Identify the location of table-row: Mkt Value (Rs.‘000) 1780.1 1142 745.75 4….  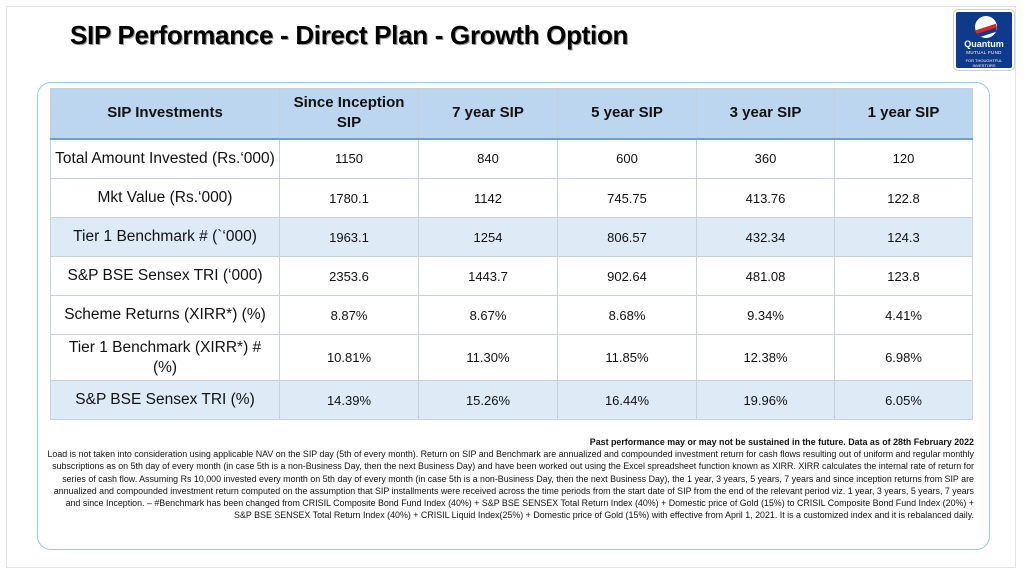
(511, 198).